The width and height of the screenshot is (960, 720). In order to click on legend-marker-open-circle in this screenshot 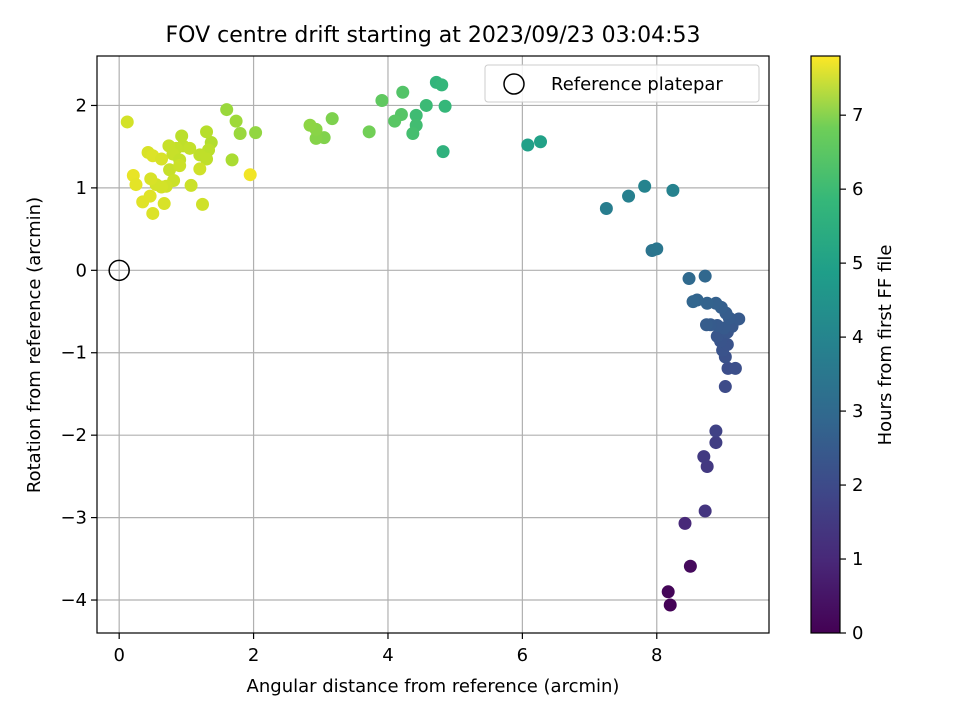, I will do `click(514, 84)`.